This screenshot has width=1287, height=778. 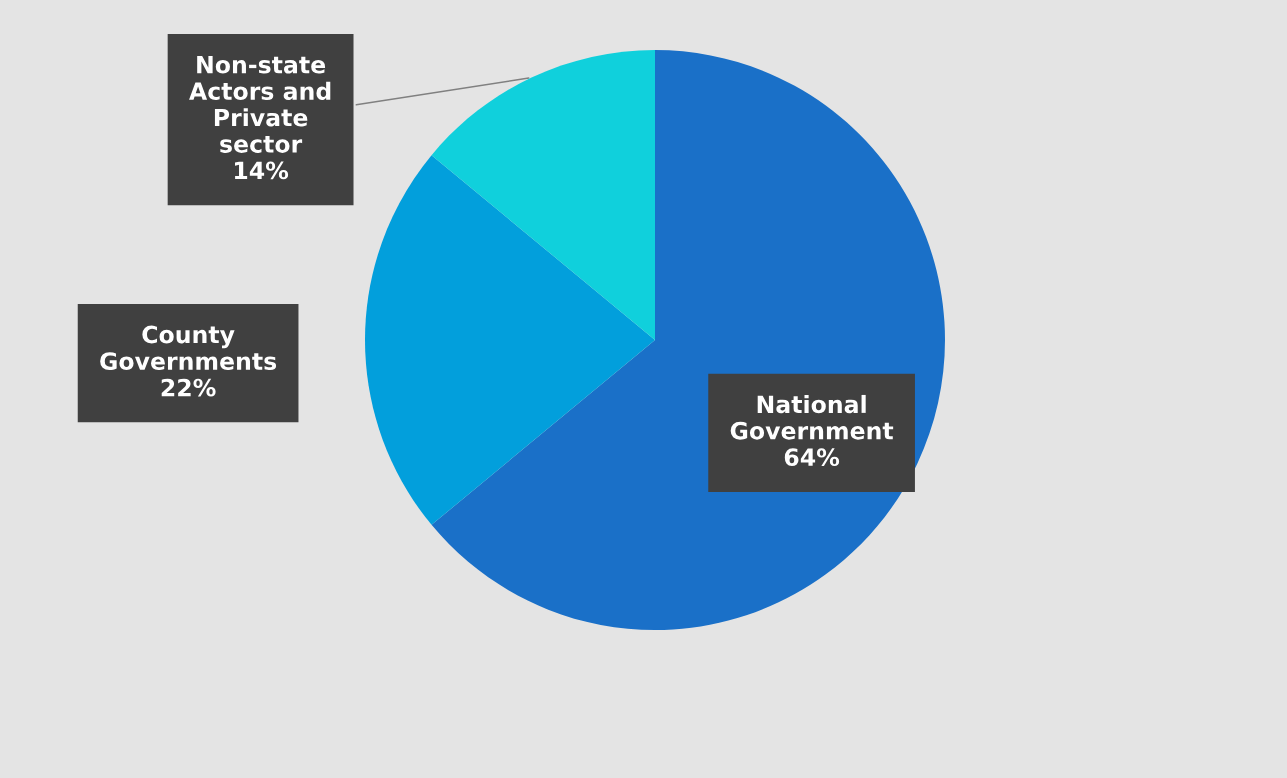 What do you see at coordinates (812, 417) in the screenshot?
I see `slice-label: National Government` at bounding box center [812, 417].